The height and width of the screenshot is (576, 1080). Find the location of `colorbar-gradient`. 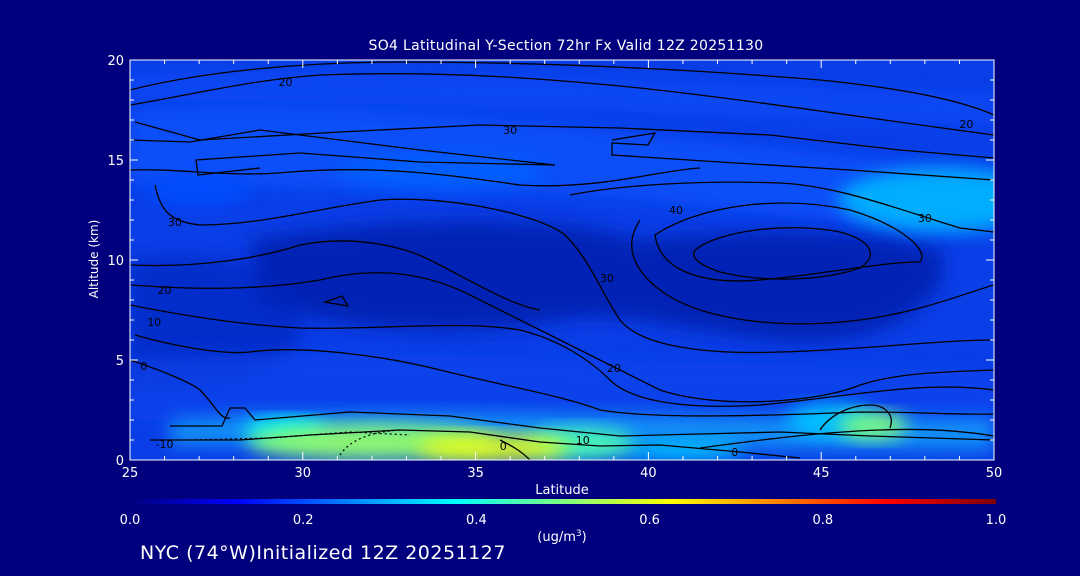

colorbar-gradient is located at coordinates (563, 501).